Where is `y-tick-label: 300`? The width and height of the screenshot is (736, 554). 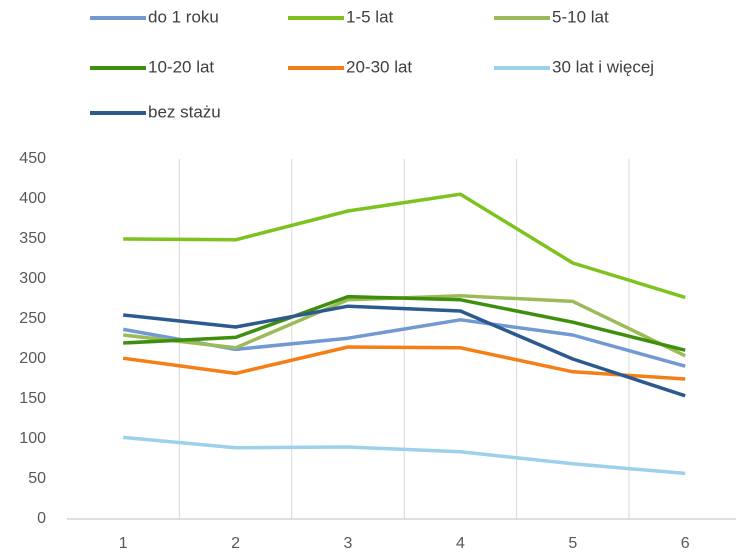 y-tick-label: 300 is located at coordinates (32, 278).